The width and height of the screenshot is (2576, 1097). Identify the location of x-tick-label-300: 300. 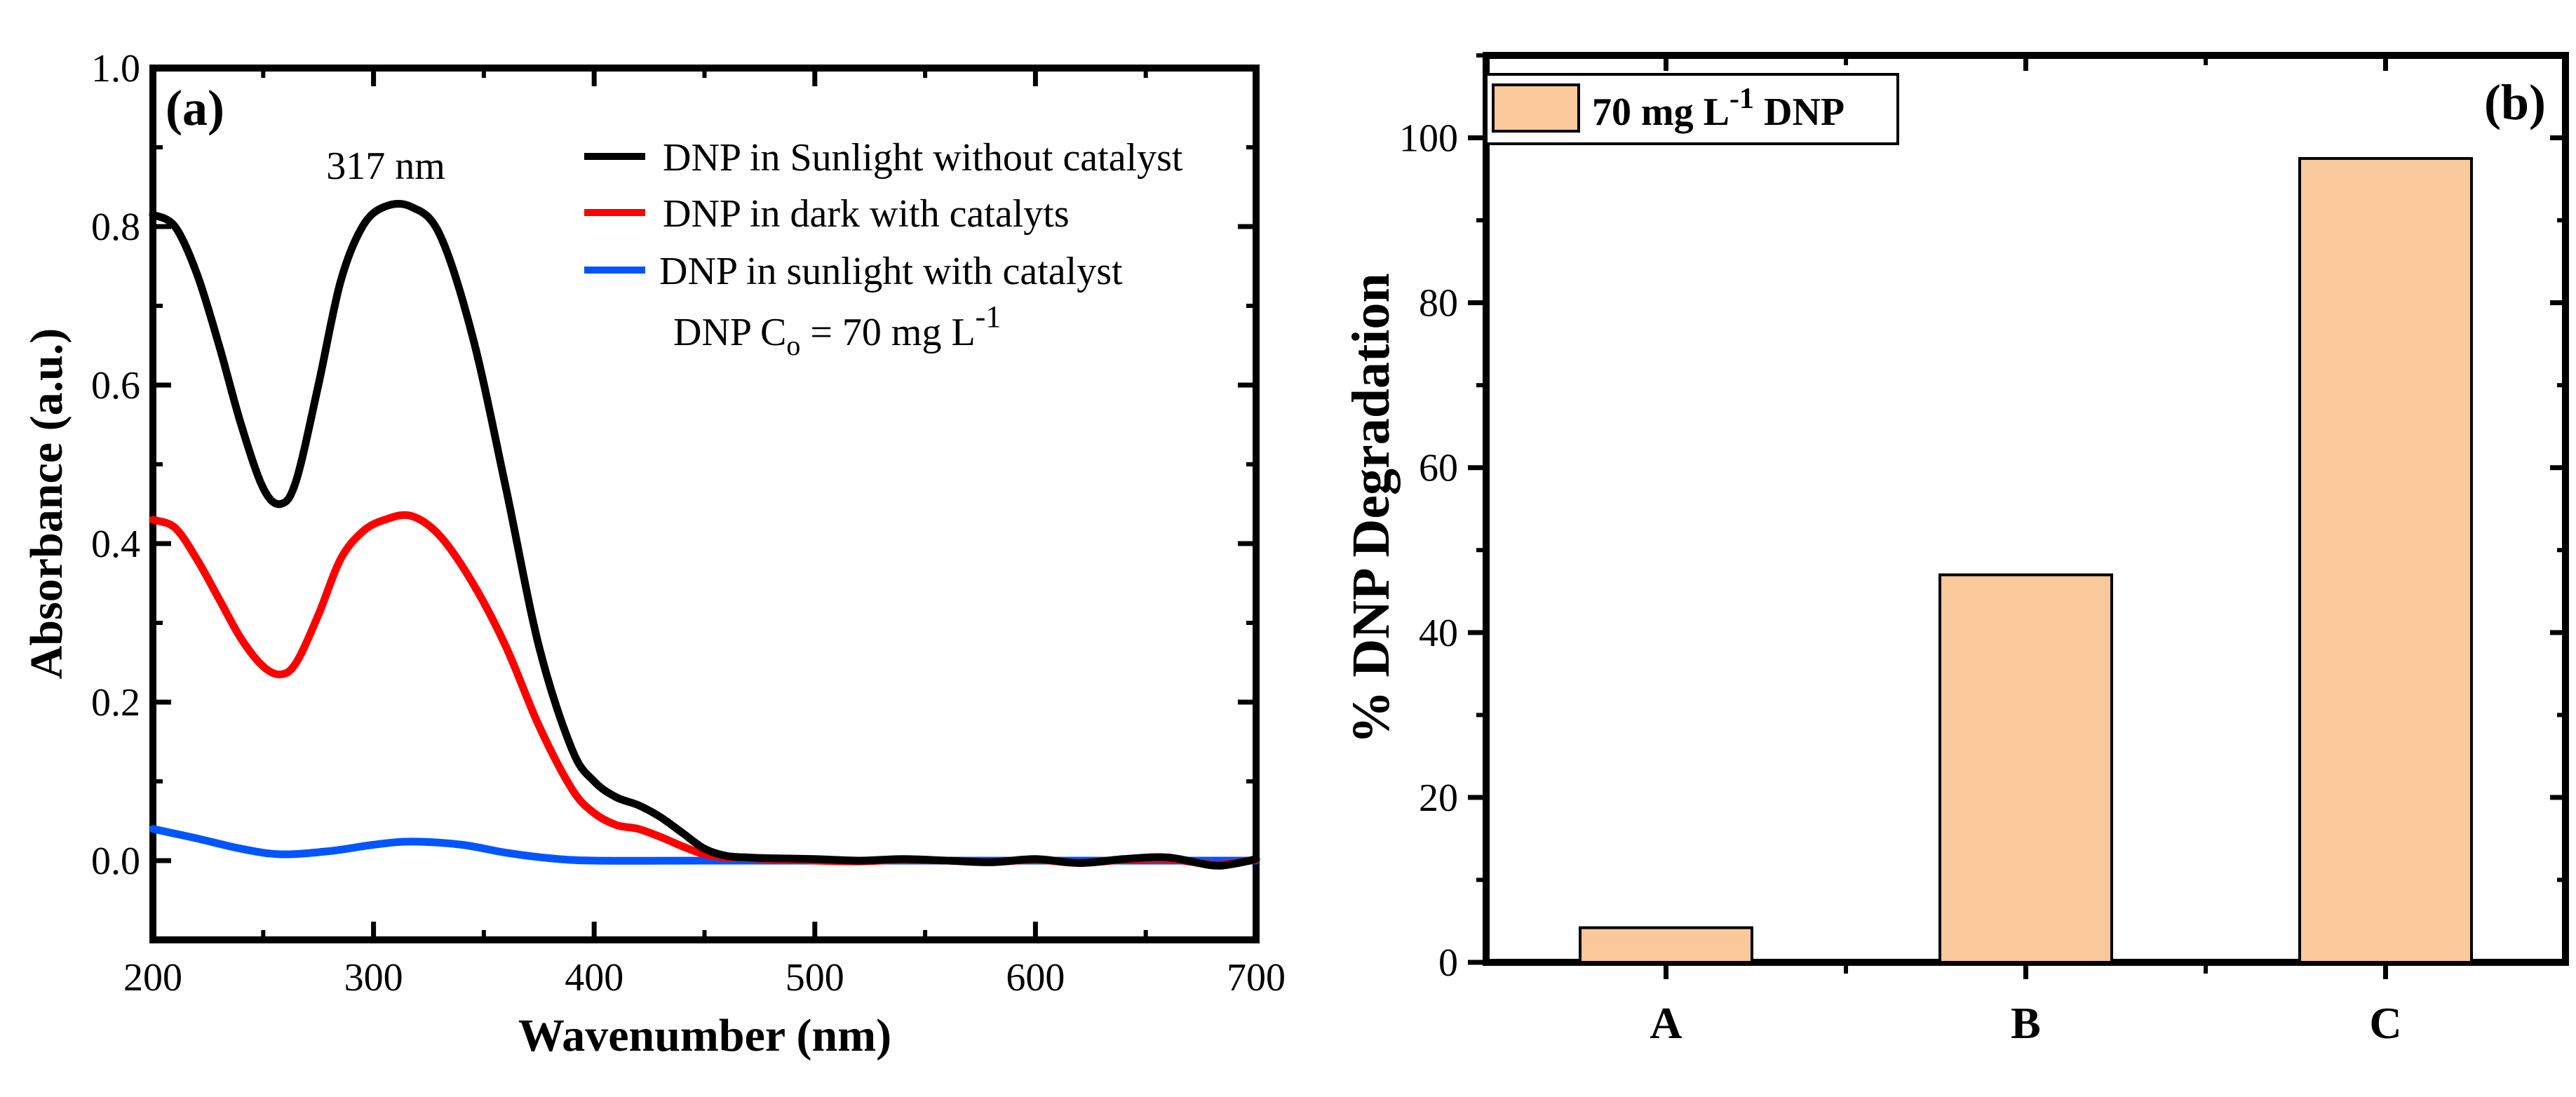
(373, 978).